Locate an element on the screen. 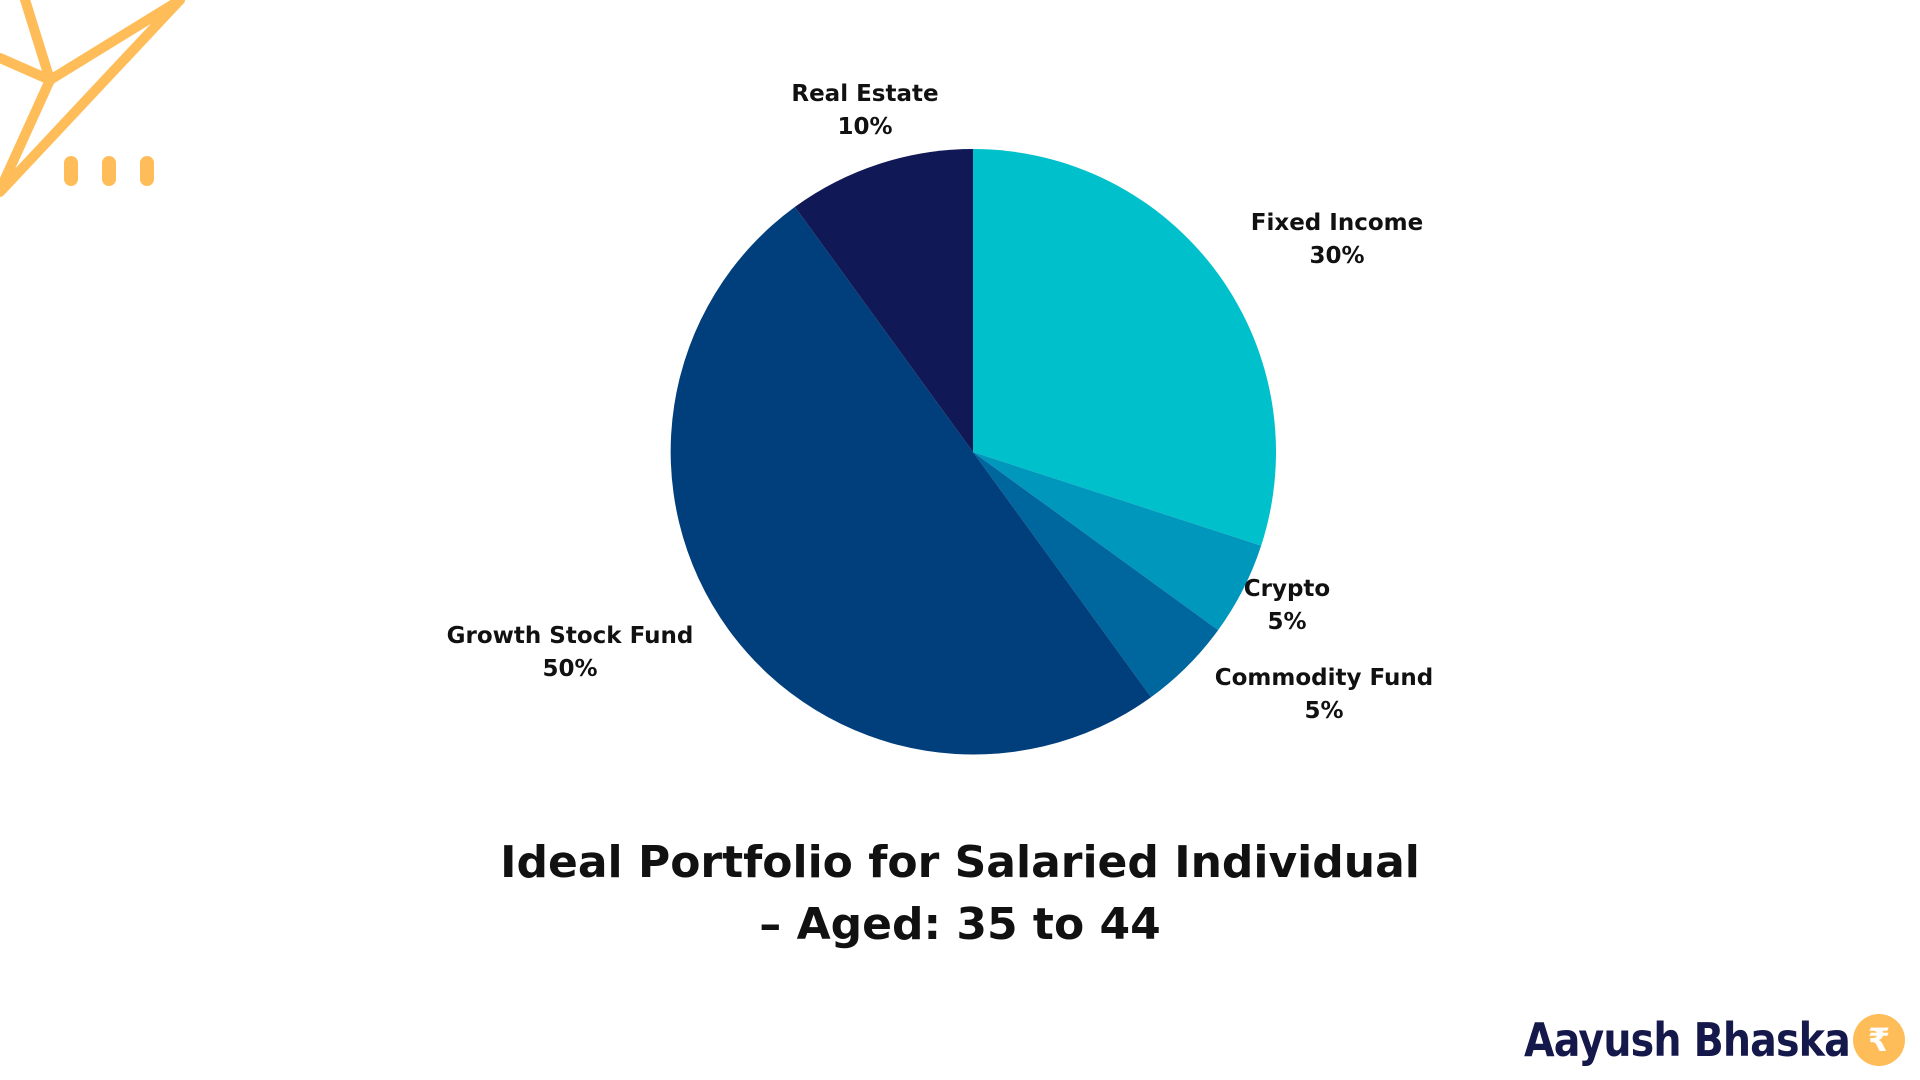  chart-title-line-2: – Aged: 35 to 44 is located at coordinates (960, 924).